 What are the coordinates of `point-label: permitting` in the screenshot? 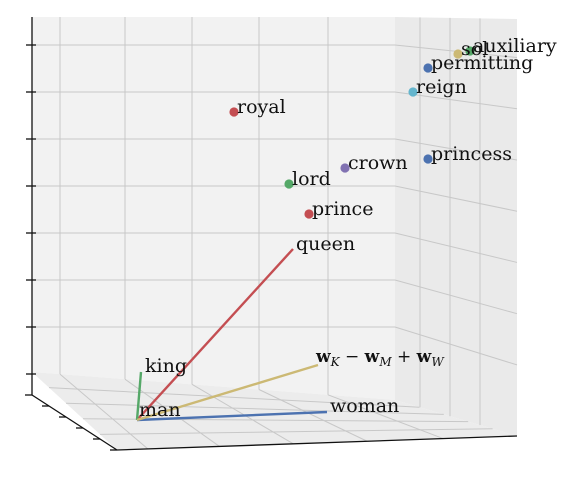 It's located at (482, 63).